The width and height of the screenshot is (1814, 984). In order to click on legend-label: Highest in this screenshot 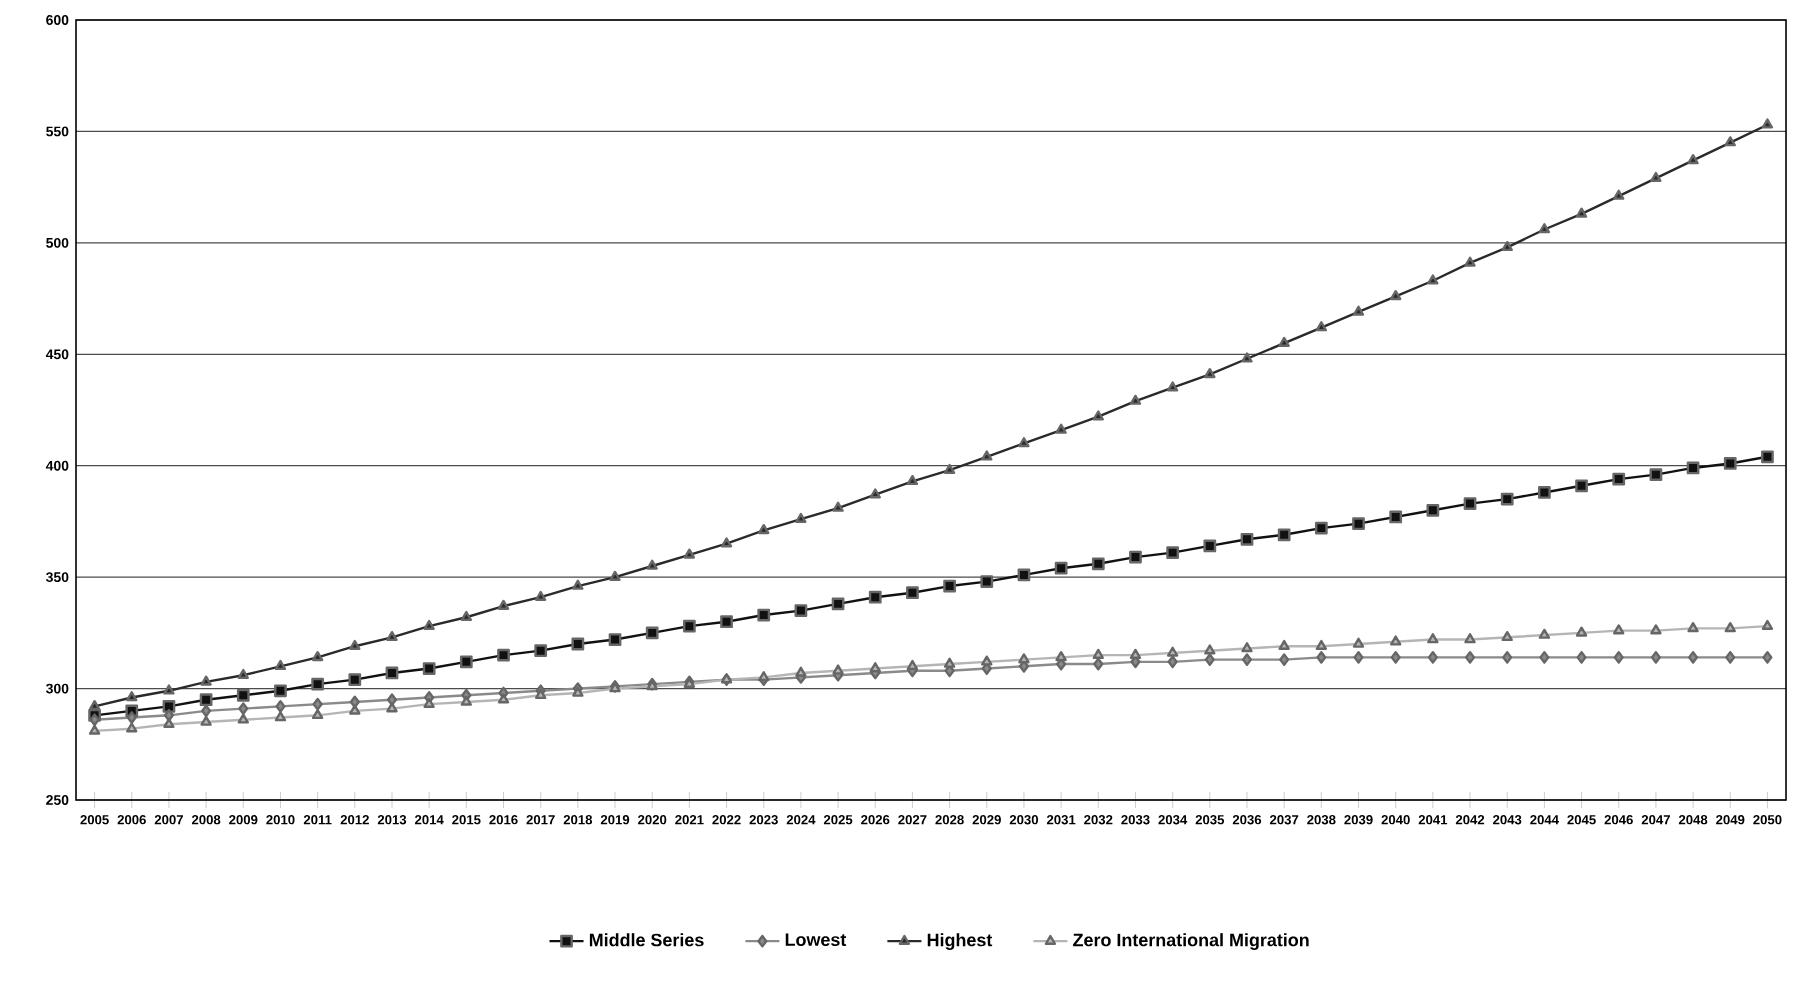, I will do `click(960, 941)`.